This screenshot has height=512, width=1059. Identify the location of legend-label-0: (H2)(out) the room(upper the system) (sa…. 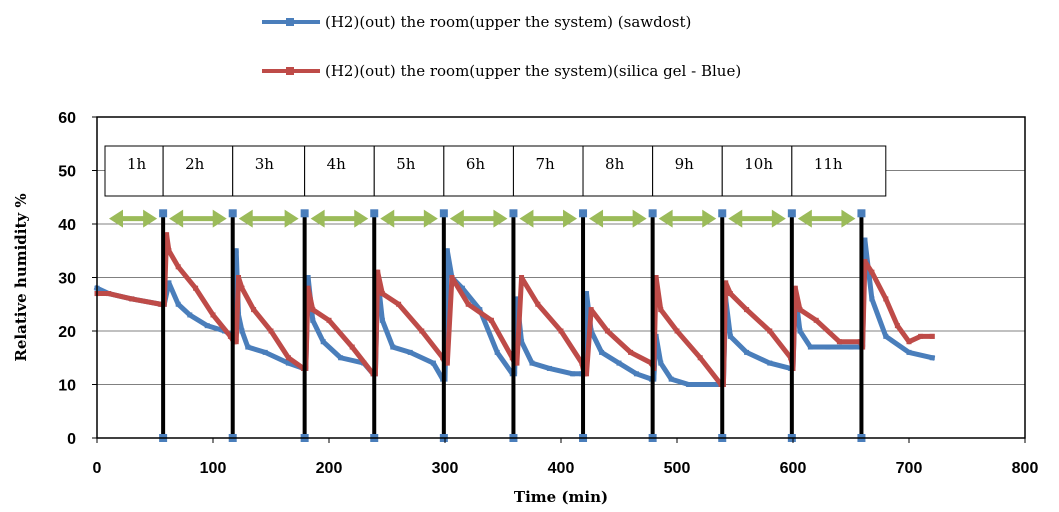
(508, 22).